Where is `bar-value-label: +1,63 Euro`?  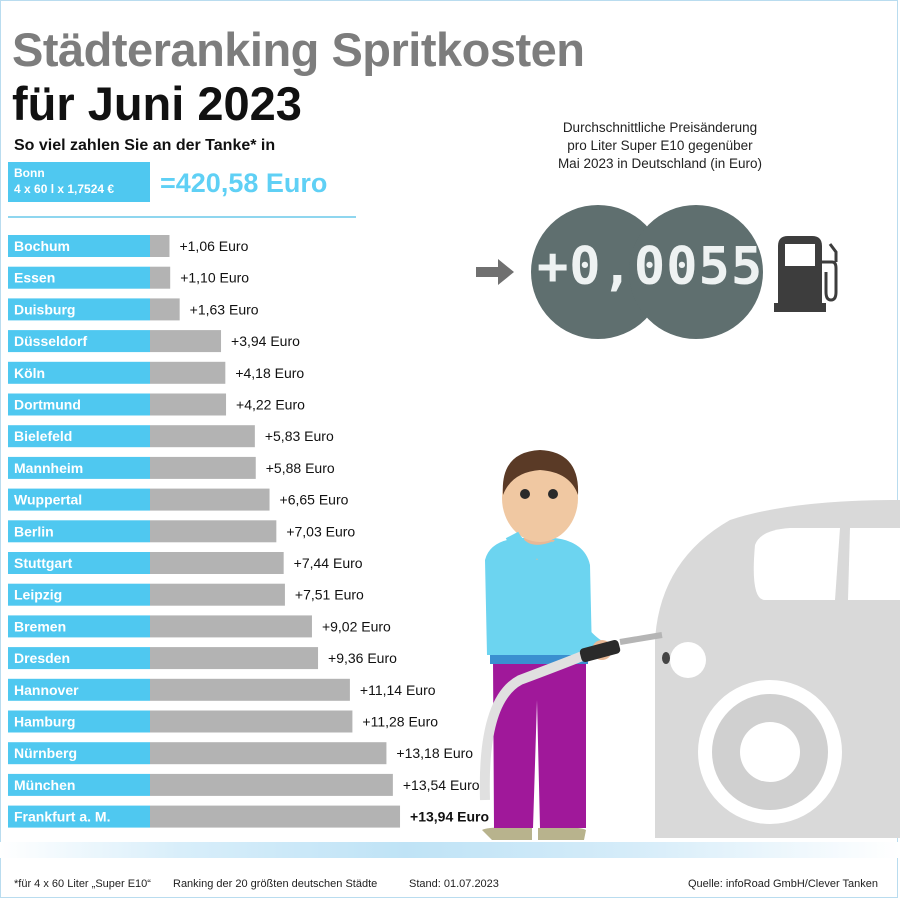
bar-value-label: +1,63 Euro is located at coordinates (224, 309).